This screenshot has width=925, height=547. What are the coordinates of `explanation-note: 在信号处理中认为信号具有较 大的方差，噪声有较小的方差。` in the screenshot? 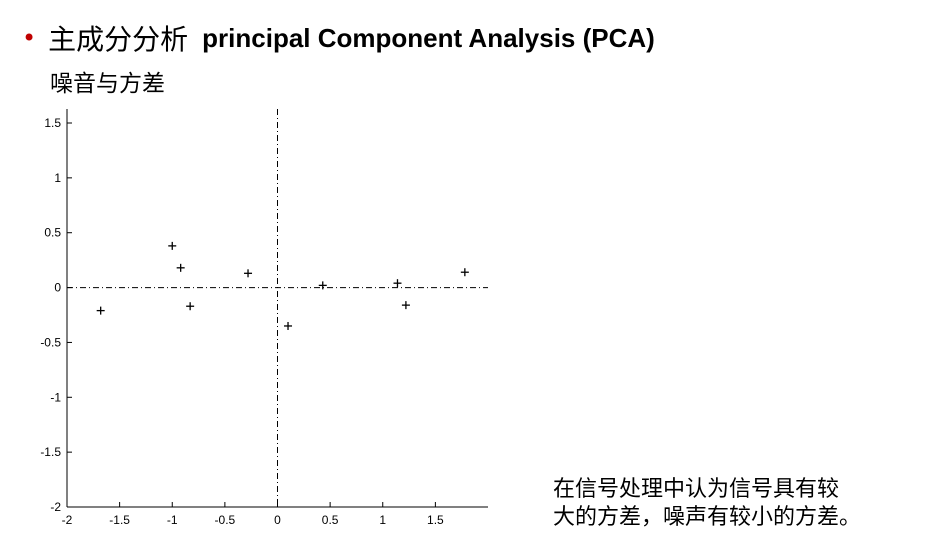 It's located at (707, 504).